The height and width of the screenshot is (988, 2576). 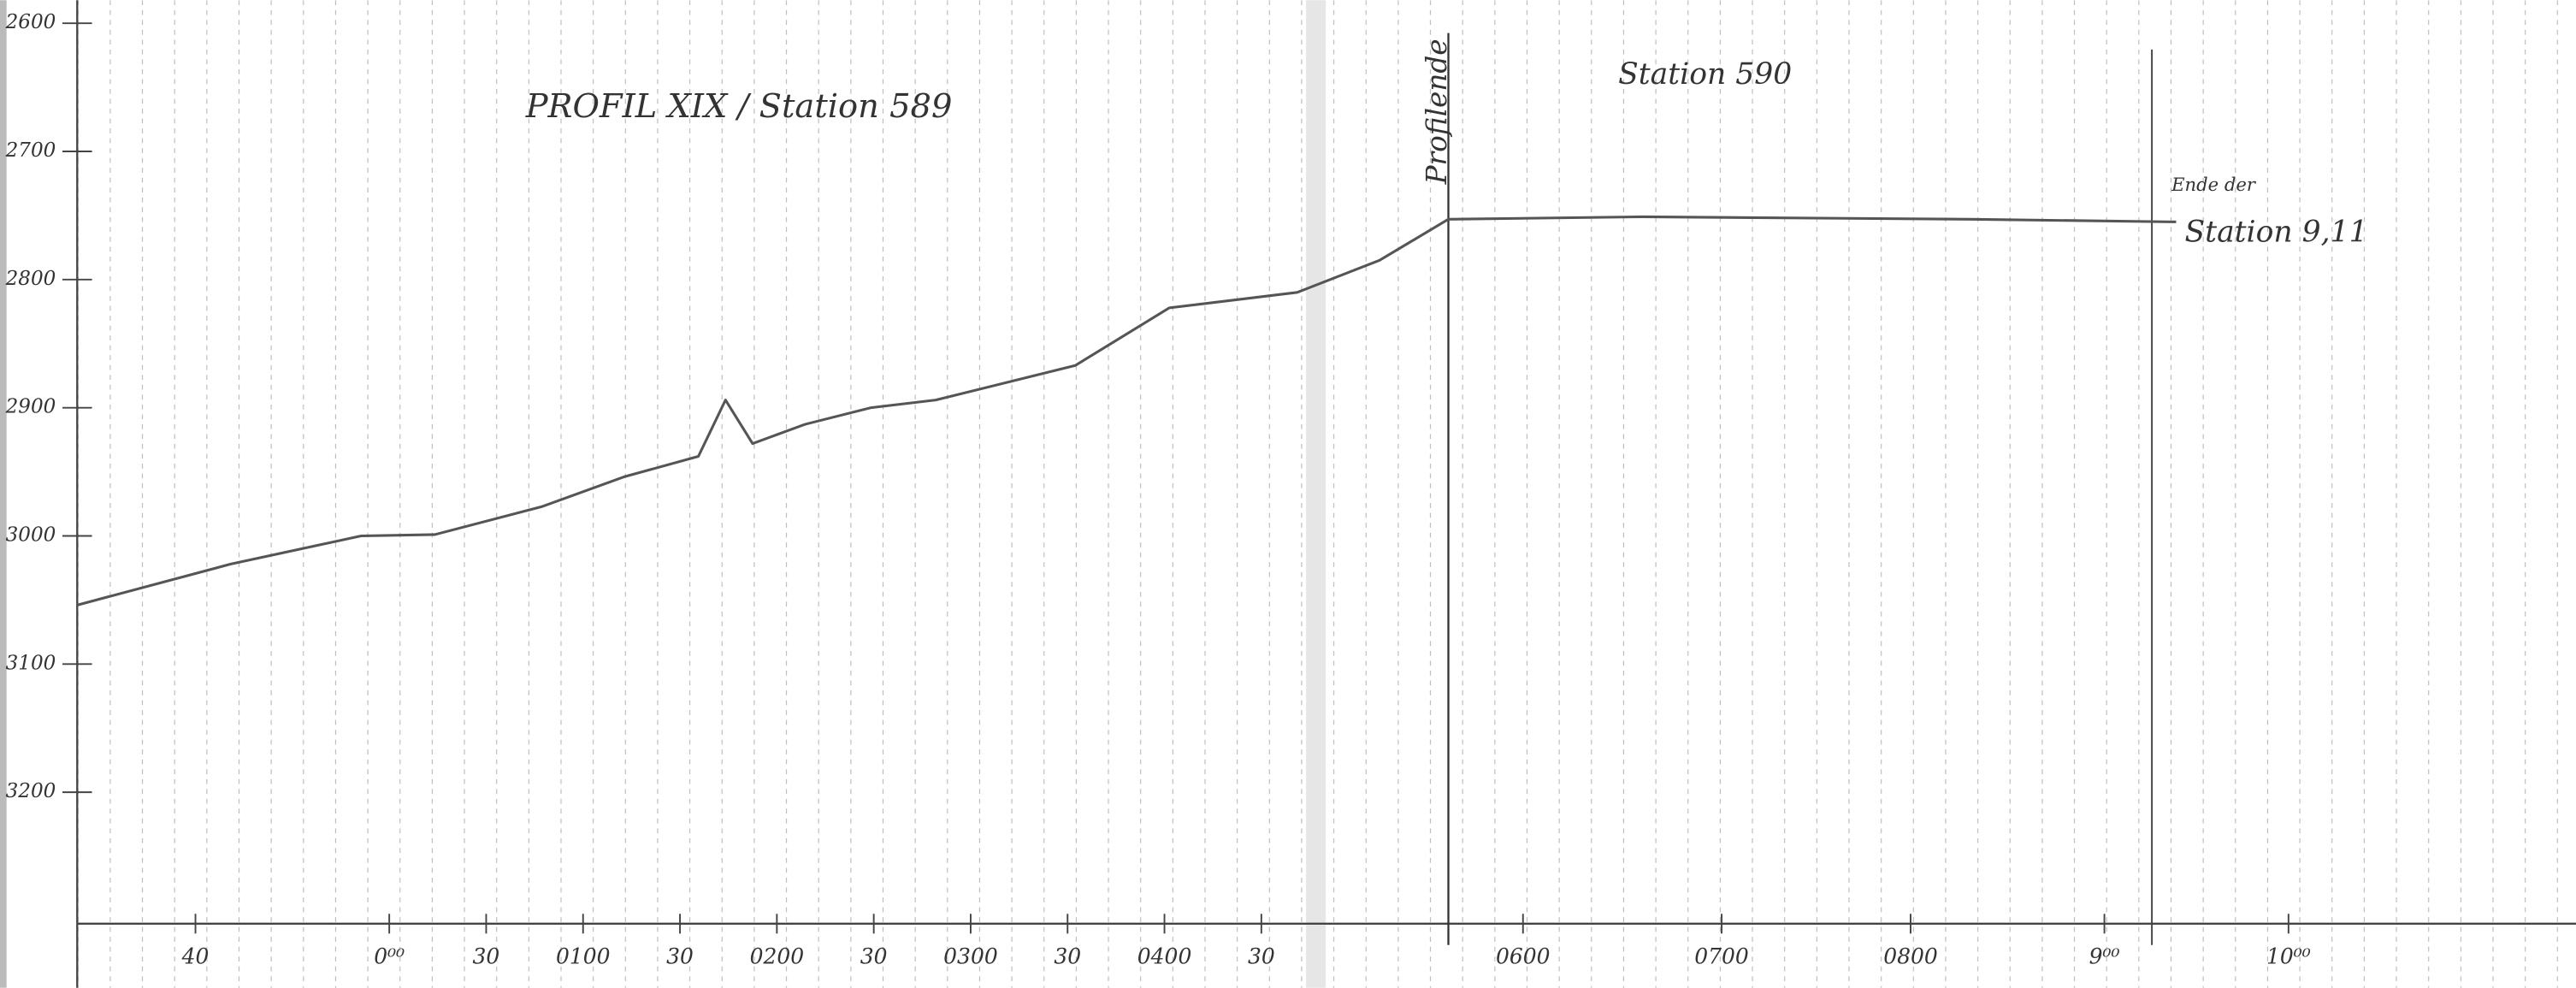 What do you see at coordinates (195, 956) in the screenshot?
I see `x-tick-label: 40` at bounding box center [195, 956].